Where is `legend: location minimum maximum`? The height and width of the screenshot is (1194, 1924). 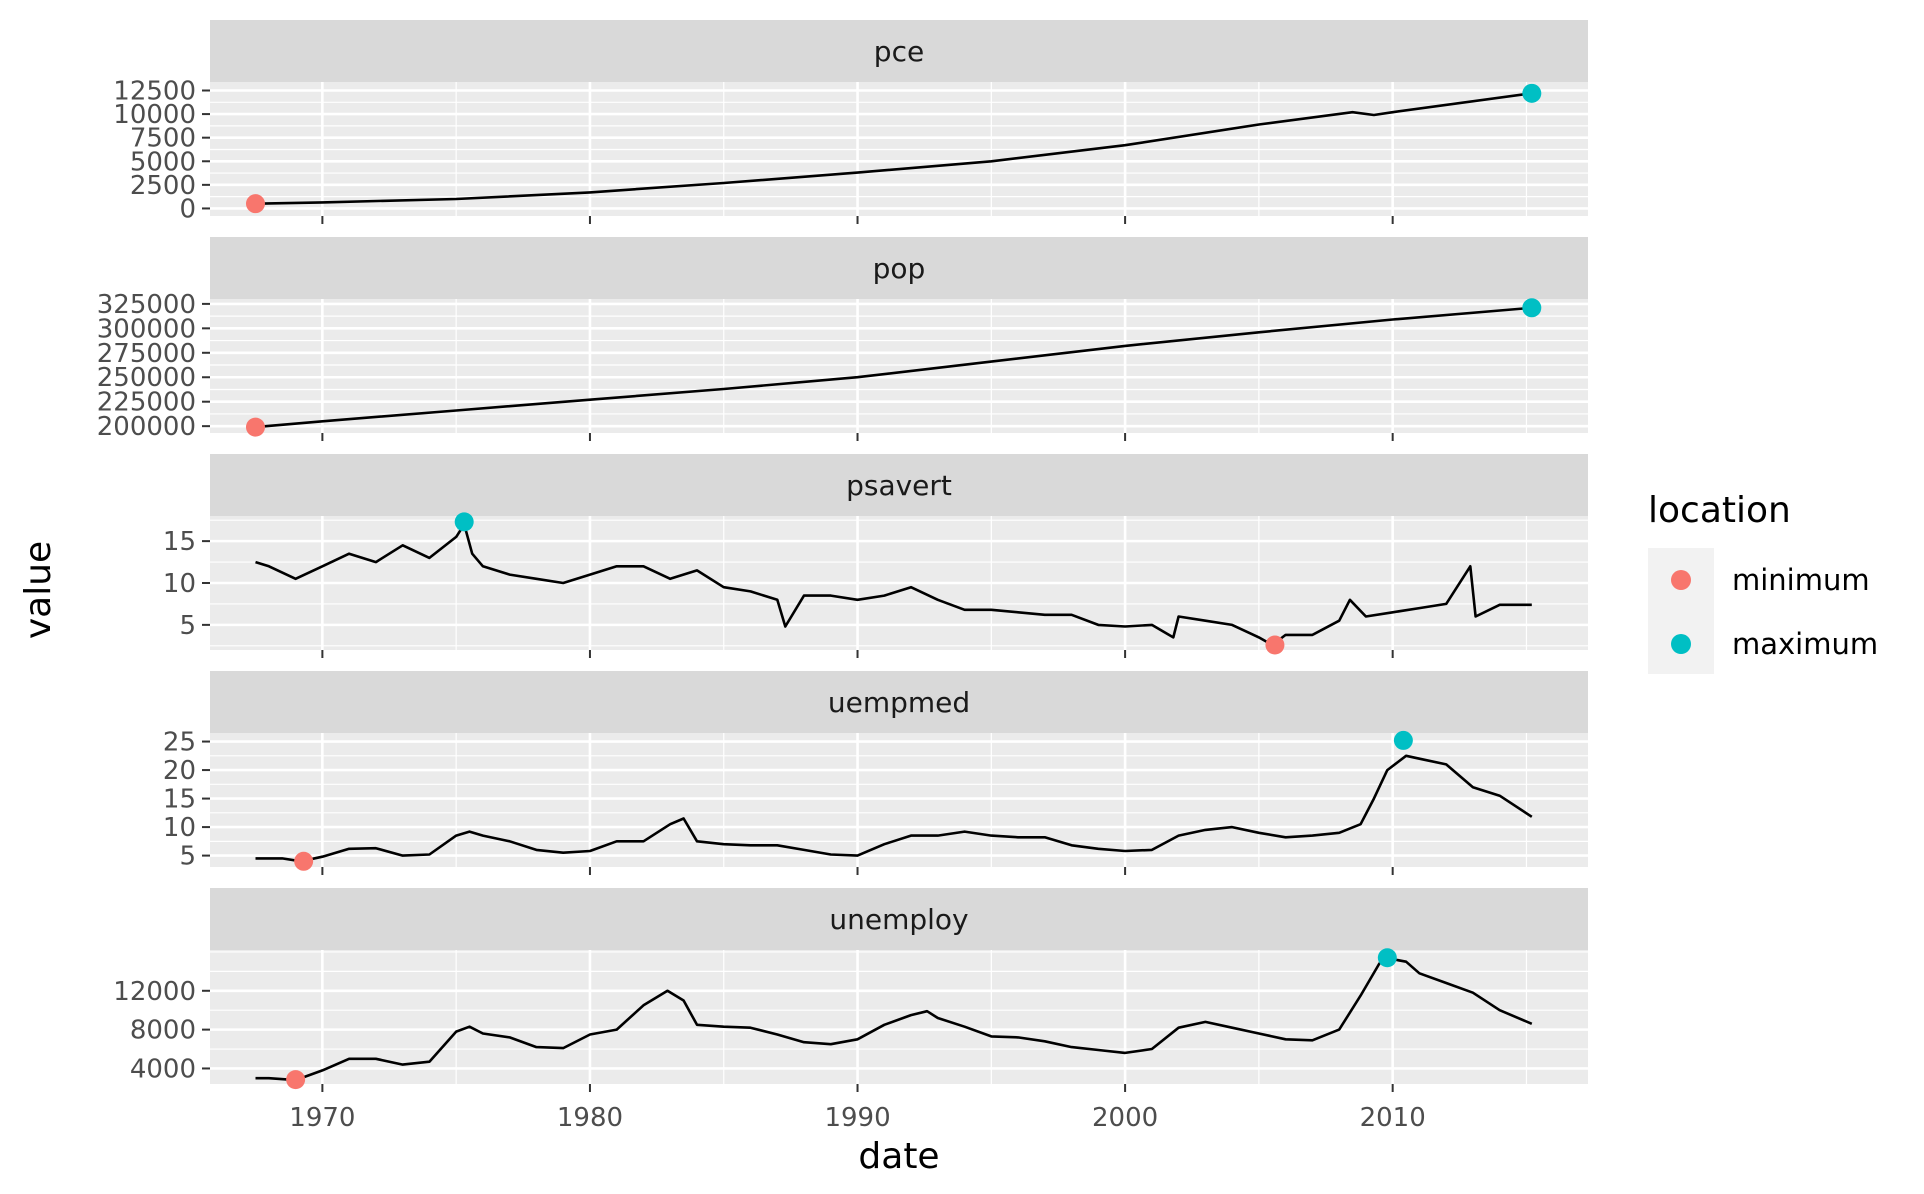 legend: location minimum maximum is located at coordinates (1763, 582).